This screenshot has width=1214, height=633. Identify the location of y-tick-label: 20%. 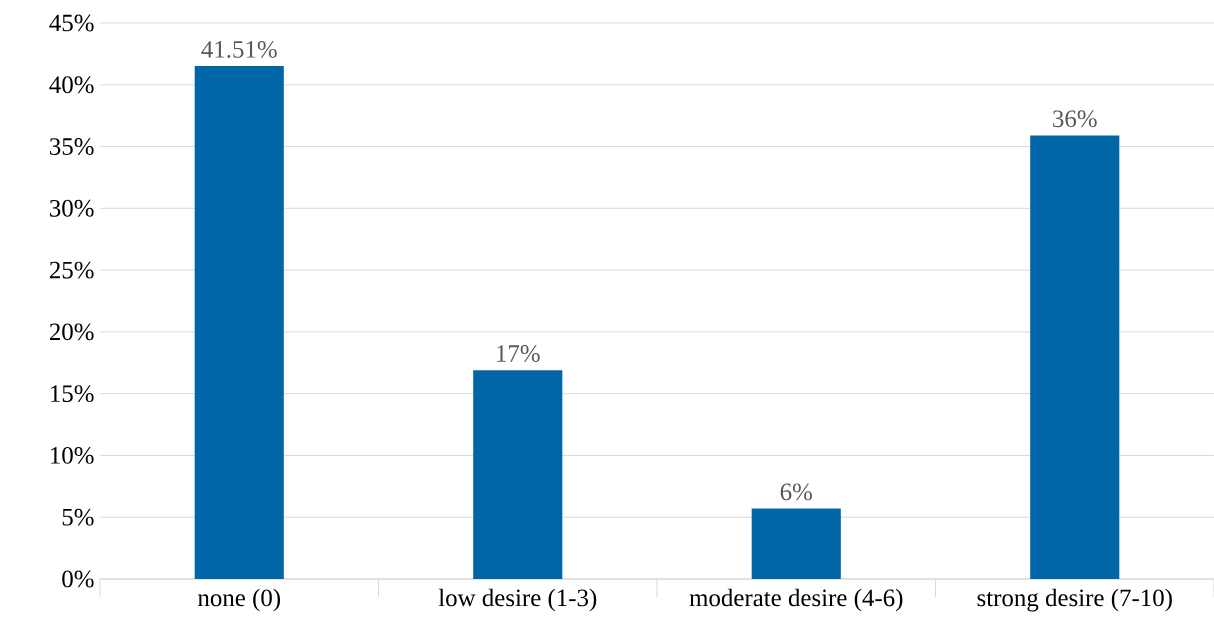
(71, 332).